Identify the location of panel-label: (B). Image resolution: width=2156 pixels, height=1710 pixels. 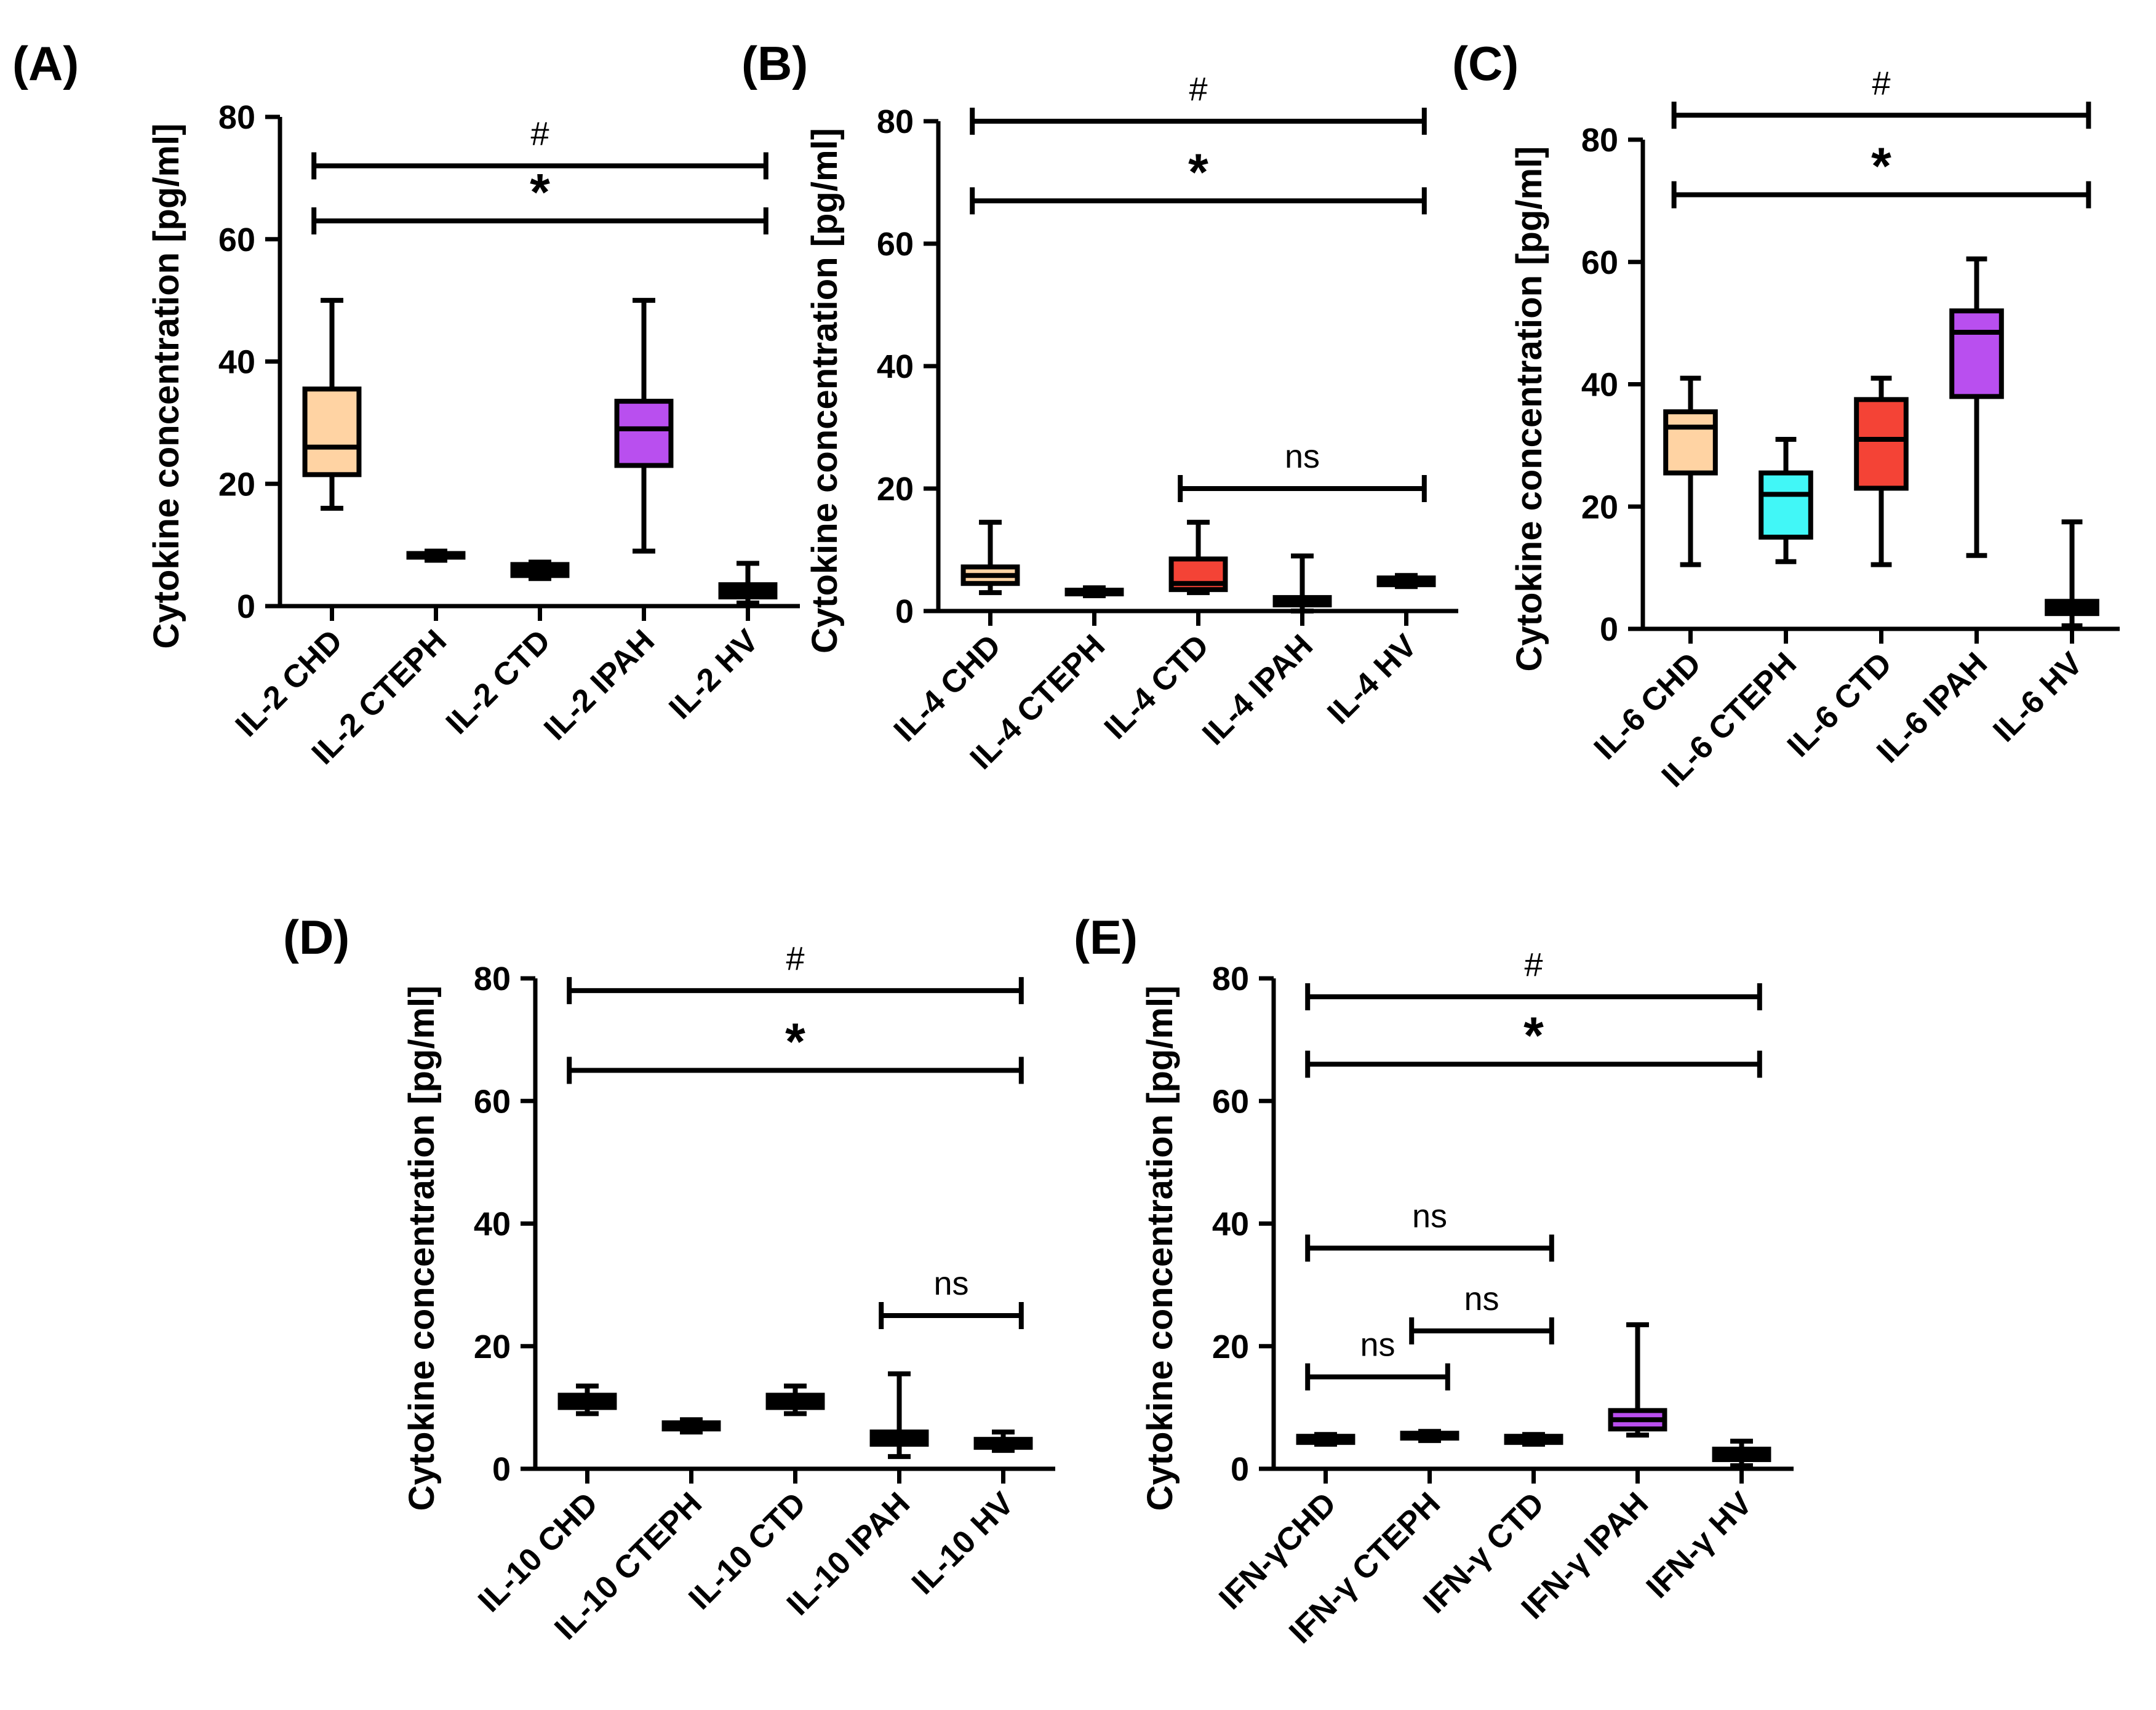
(774, 63).